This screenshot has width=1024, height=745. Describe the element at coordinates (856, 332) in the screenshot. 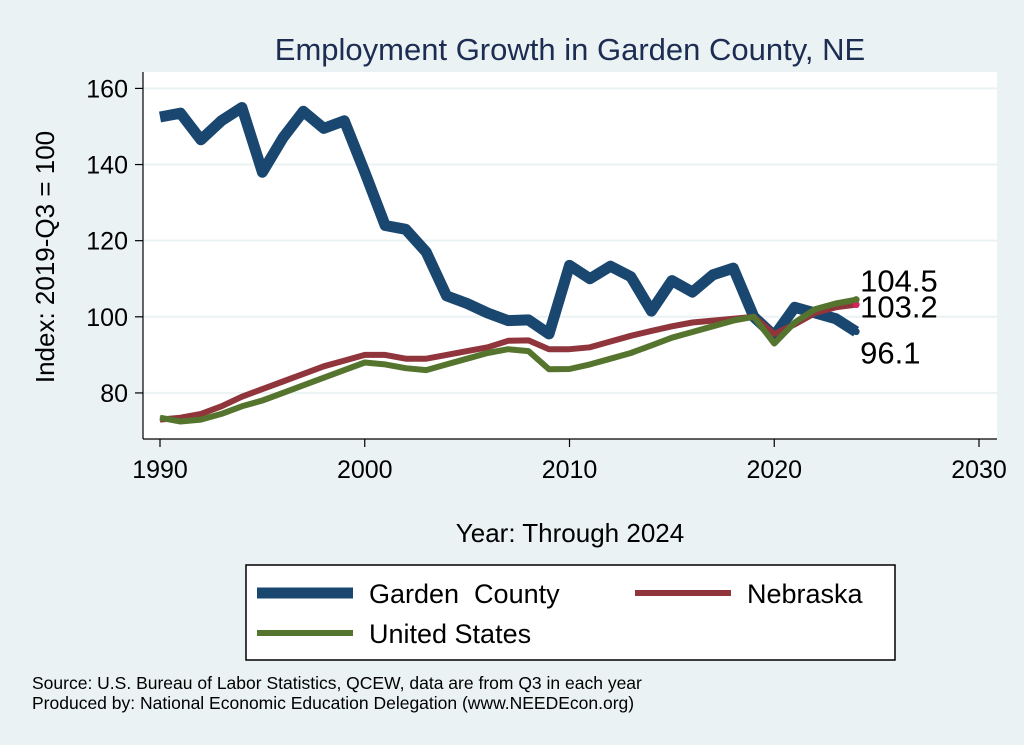

I see `end-marker-garden-county` at that location.